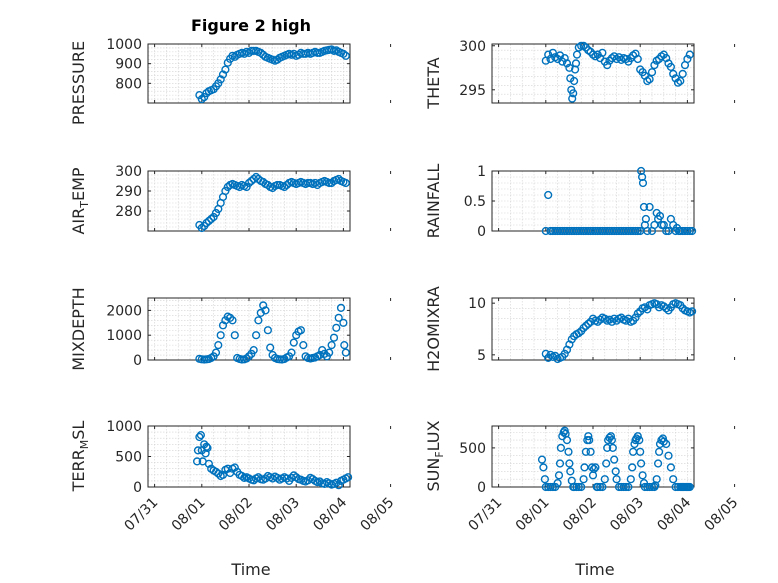  I want to click on y-axis-label: MIXDEPTH, so click(78, 328).